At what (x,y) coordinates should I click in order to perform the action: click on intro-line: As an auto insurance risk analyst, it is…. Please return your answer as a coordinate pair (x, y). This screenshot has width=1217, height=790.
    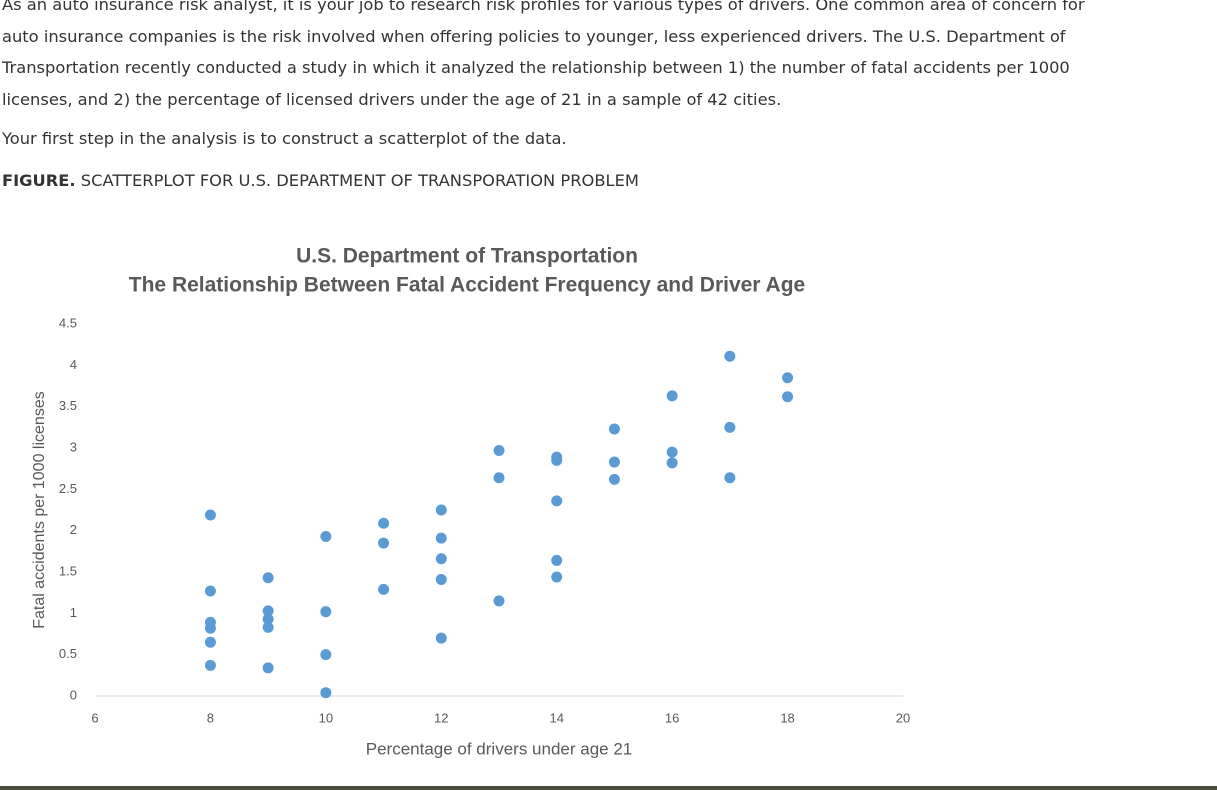
    Looking at the image, I should click on (543, 7).